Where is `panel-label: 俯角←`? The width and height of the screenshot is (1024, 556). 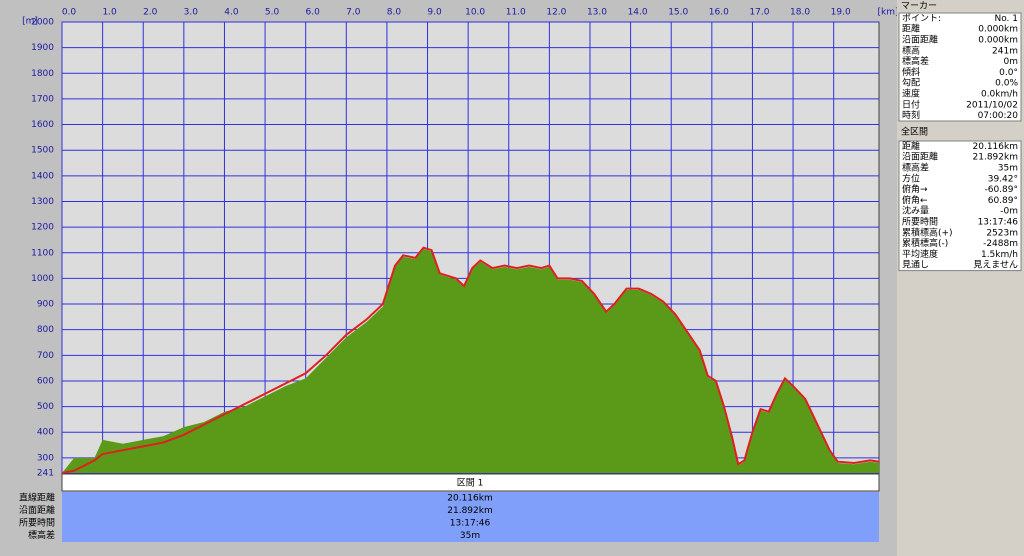 panel-label: 俯角← is located at coordinates (915, 200).